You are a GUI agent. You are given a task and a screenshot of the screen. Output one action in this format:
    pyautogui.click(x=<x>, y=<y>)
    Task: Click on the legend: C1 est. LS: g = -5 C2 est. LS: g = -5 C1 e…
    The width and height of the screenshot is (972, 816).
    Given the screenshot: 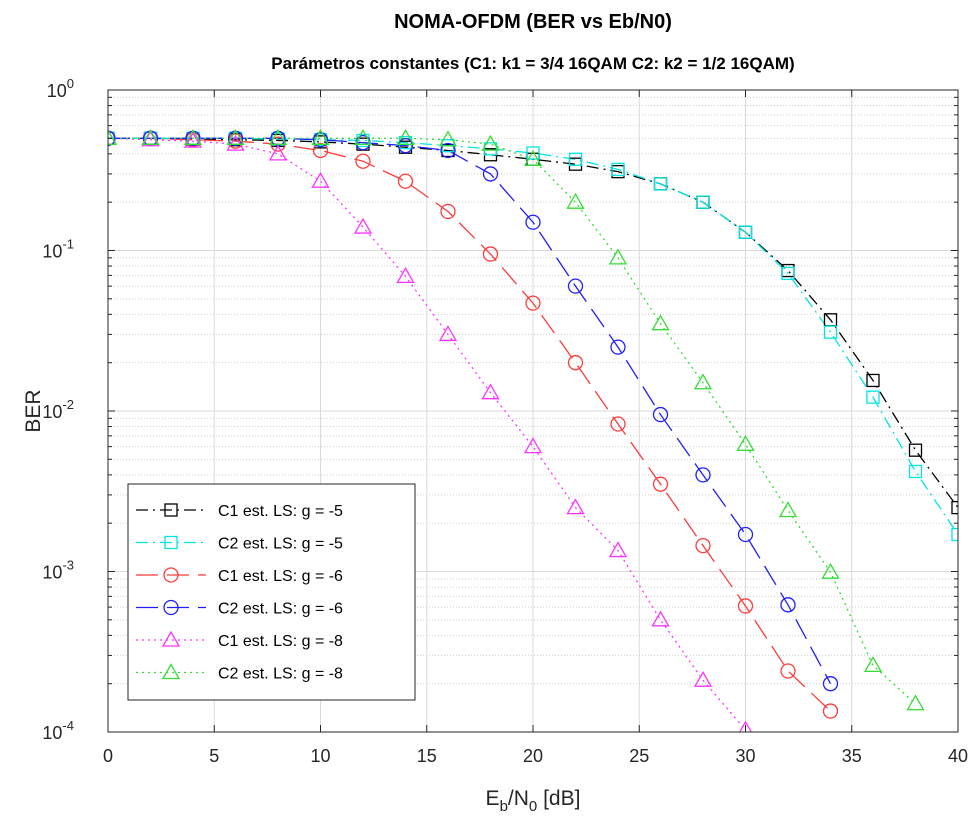 What is the action you would take?
    pyautogui.click(x=271, y=592)
    